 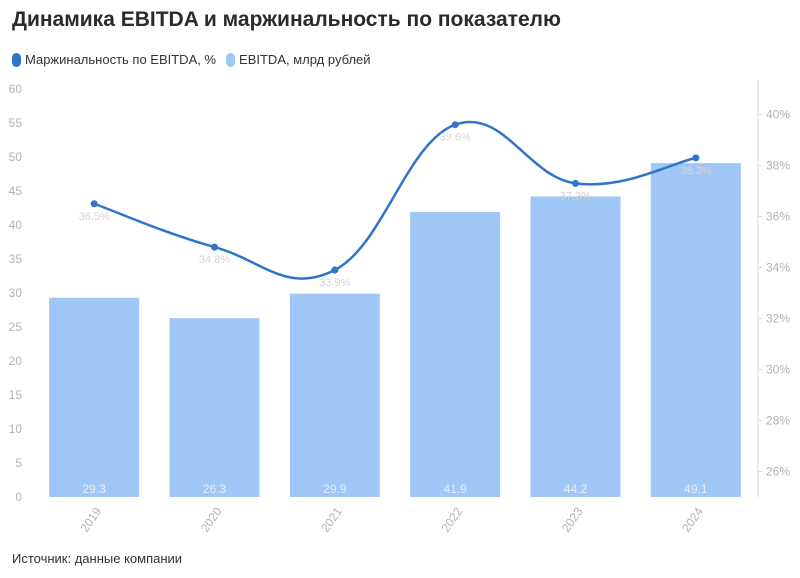 What do you see at coordinates (16, 123) in the screenshot?
I see `y-left-tick-label: 55` at bounding box center [16, 123].